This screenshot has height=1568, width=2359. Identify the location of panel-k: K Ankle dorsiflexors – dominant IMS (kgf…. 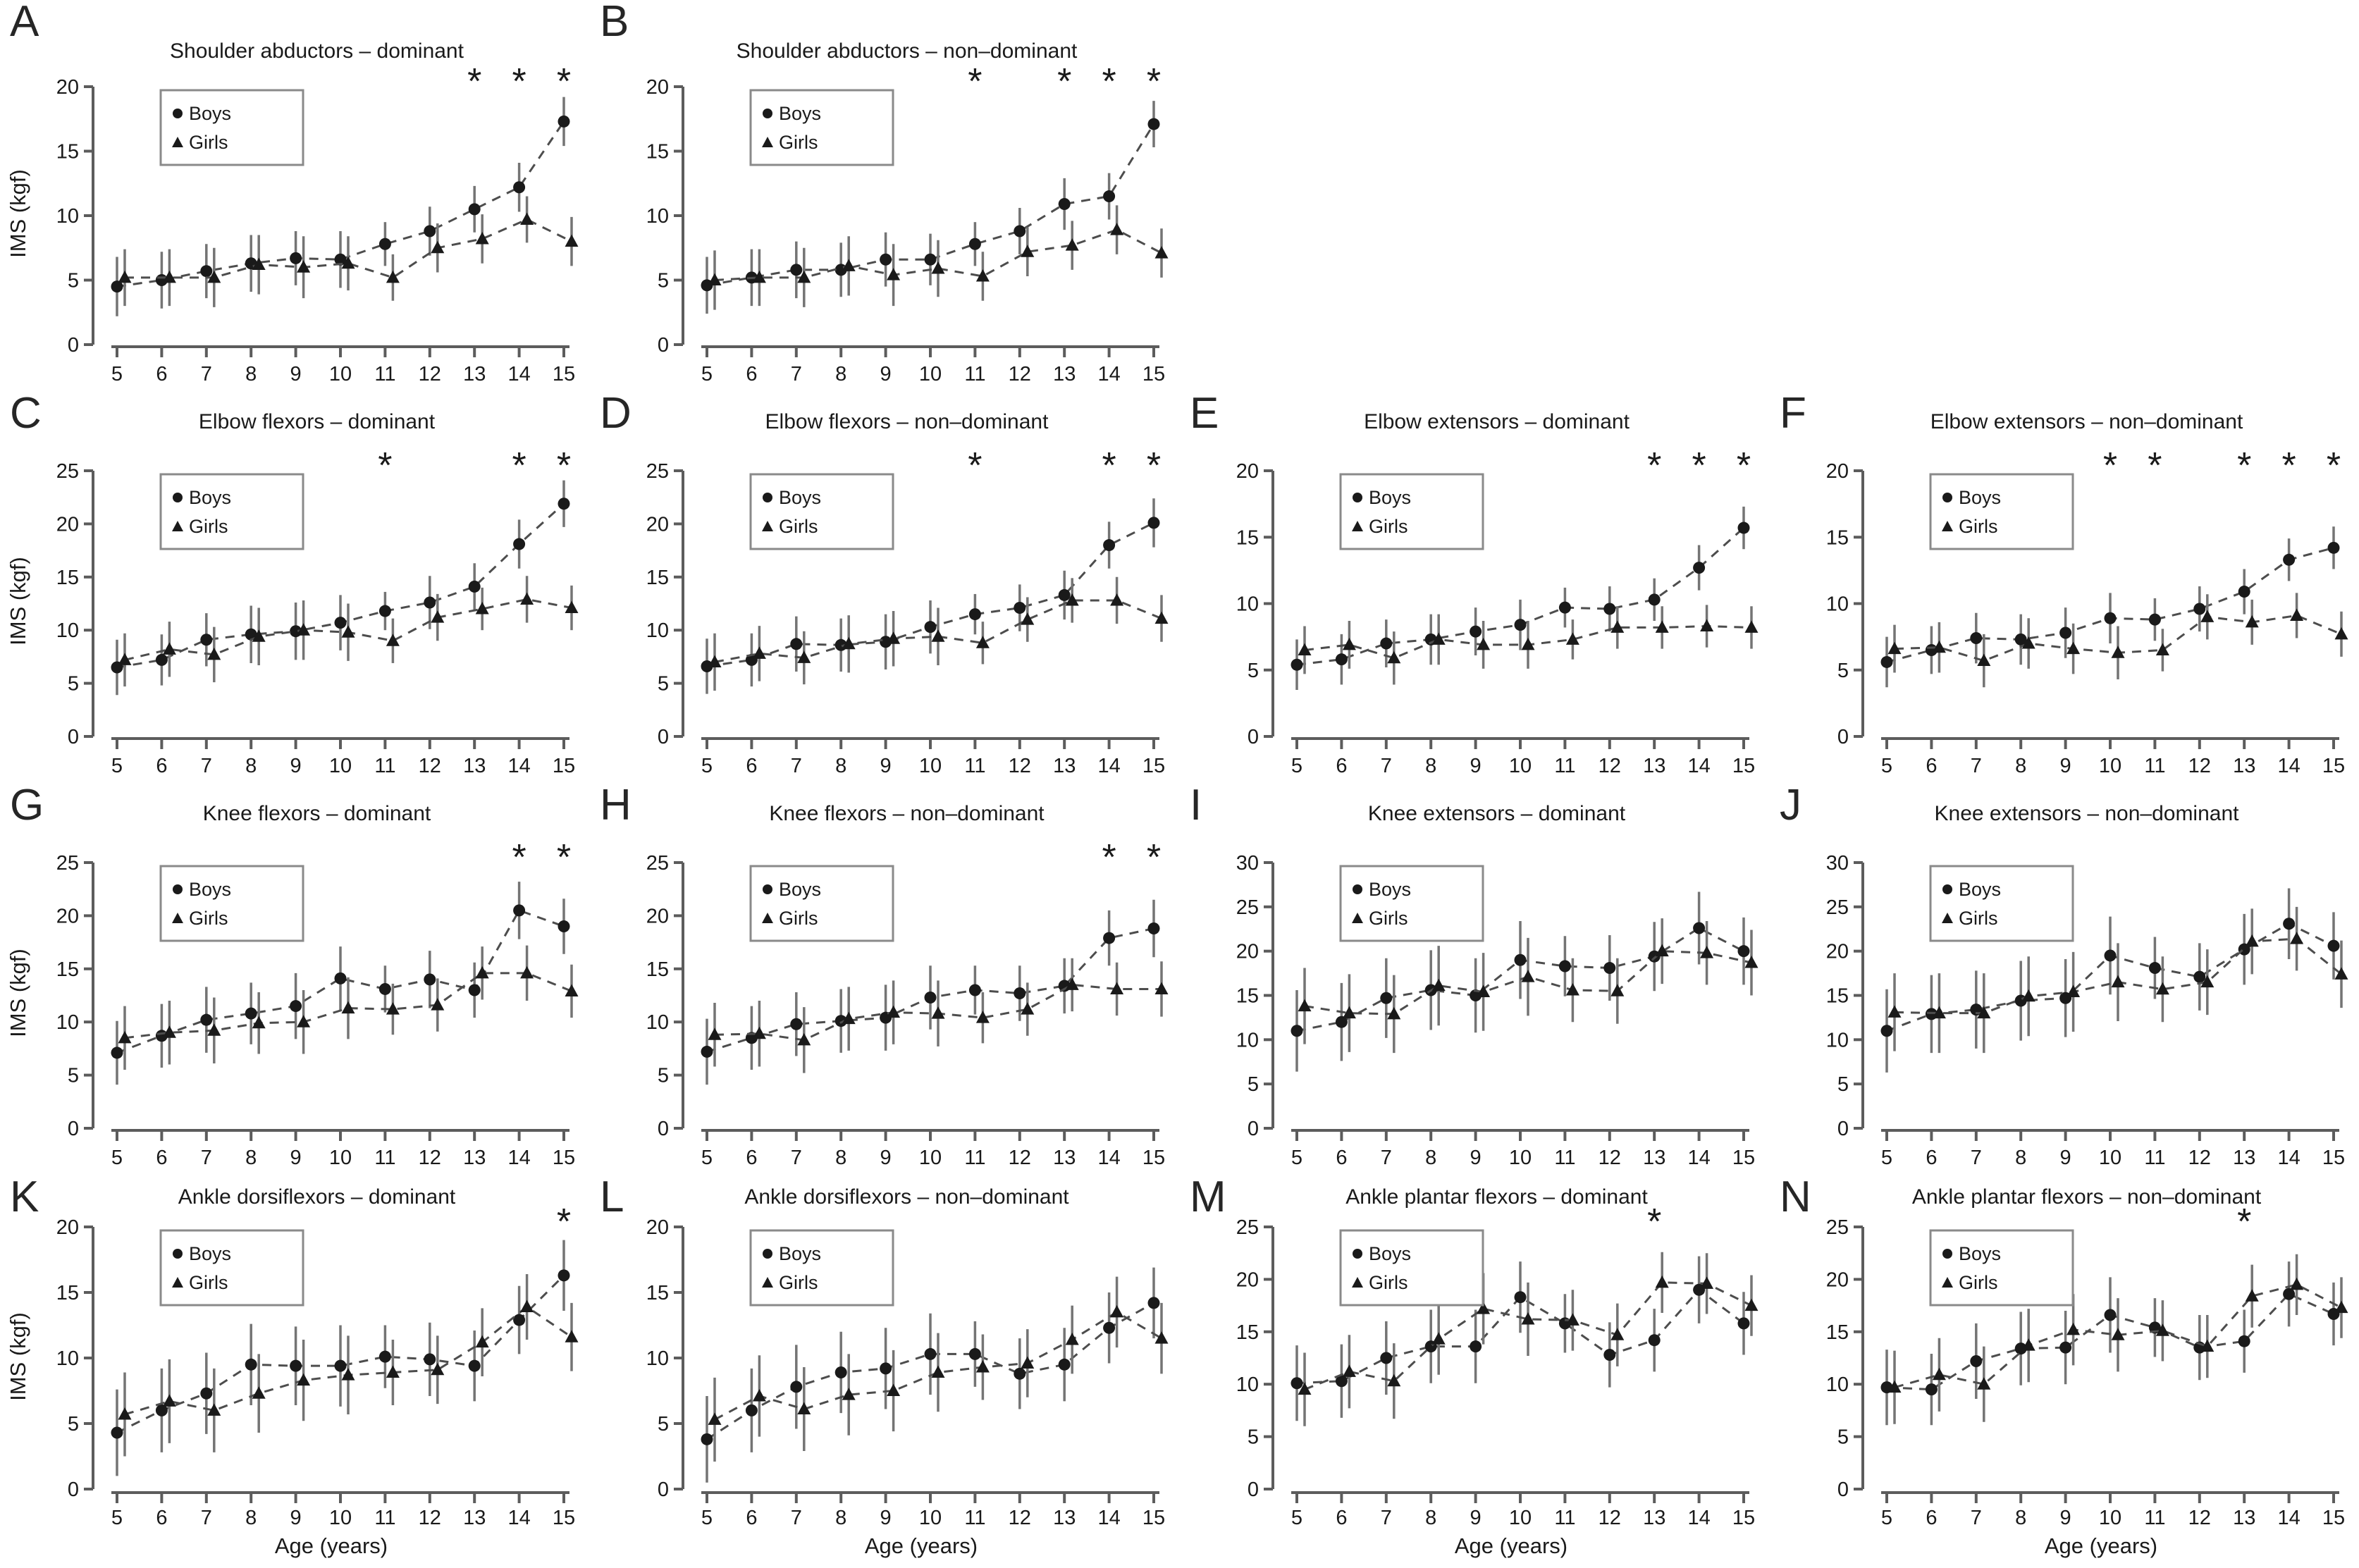
(295, 1371).